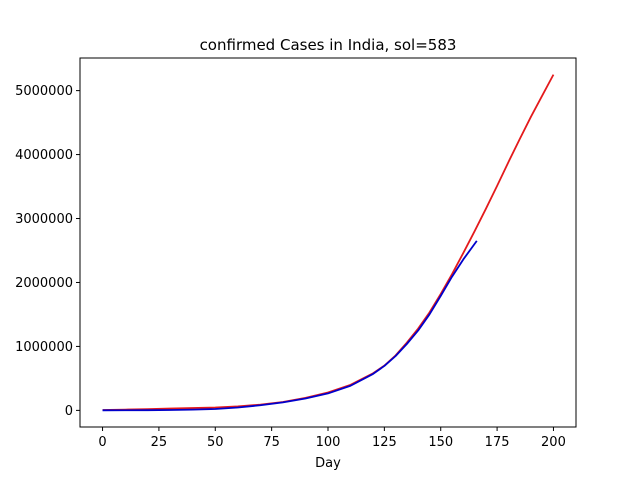 Image resolution: width=640 pixels, height=480 pixels. Describe the element at coordinates (215, 442) in the screenshot. I see `x-tick-label: 50` at that location.